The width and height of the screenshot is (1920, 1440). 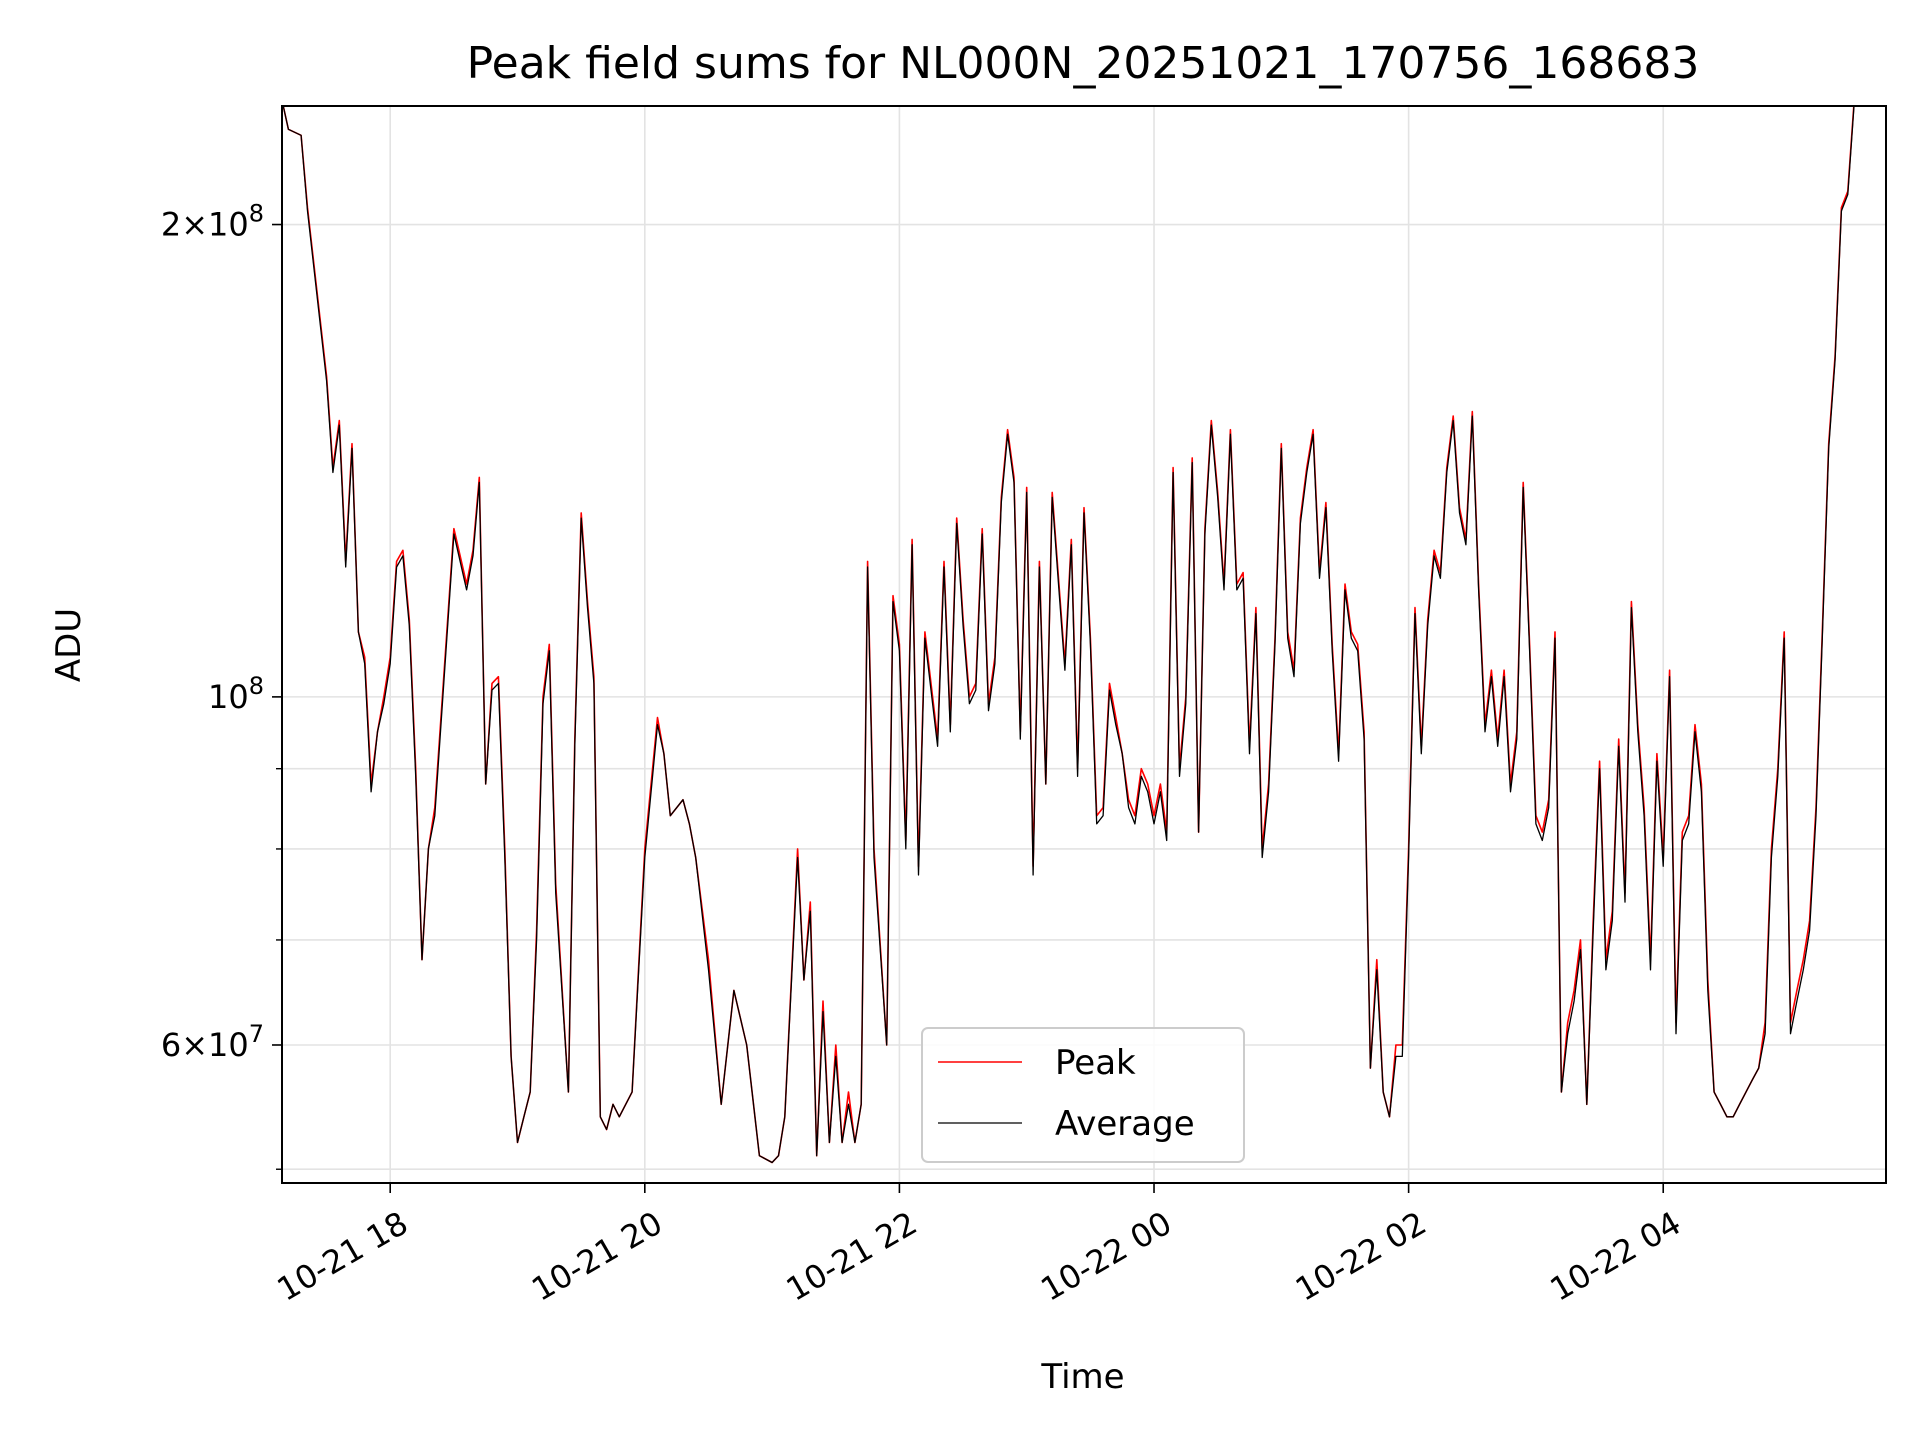 What do you see at coordinates (212, 222) in the screenshot?
I see `y-tick-label: 2×108` at bounding box center [212, 222].